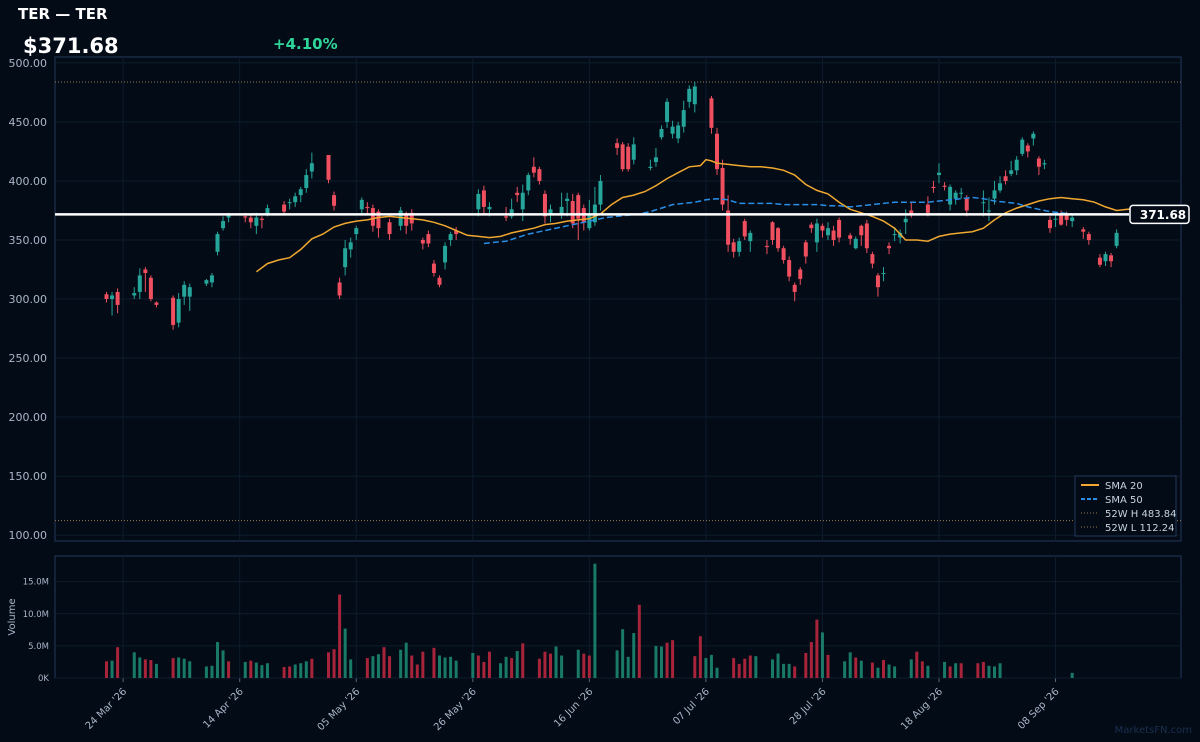 The height and width of the screenshot is (742, 1200). I want to click on price-axis-tick: 300.00, so click(28, 299).